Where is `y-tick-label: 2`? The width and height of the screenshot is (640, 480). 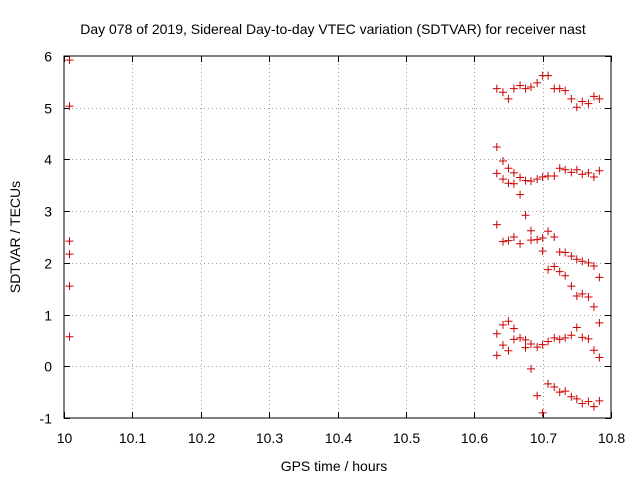 y-tick-label: 2 is located at coordinates (48, 264).